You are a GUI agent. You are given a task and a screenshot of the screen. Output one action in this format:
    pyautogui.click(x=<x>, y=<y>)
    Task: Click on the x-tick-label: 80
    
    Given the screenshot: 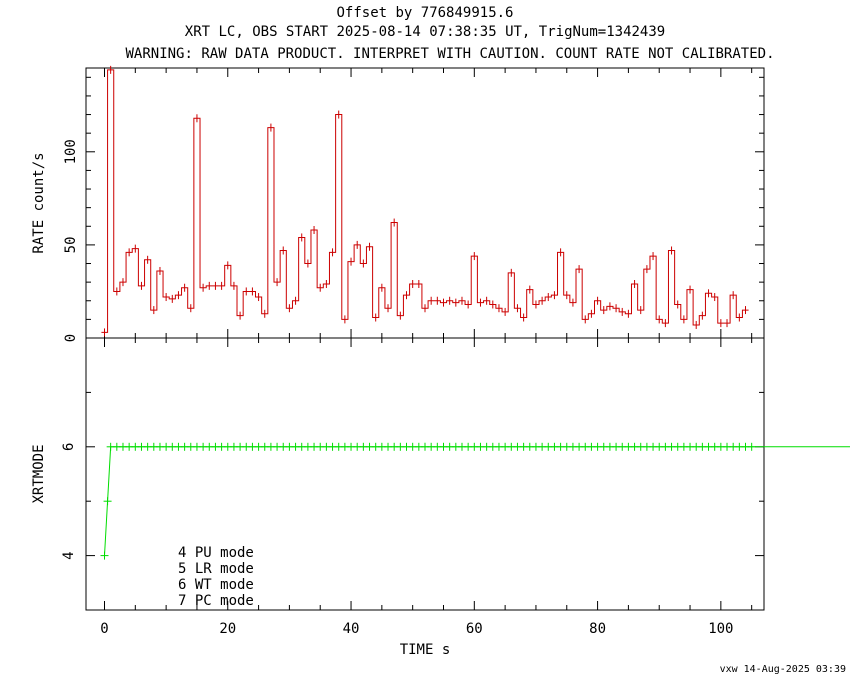 What is the action you would take?
    pyautogui.click(x=597, y=629)
    